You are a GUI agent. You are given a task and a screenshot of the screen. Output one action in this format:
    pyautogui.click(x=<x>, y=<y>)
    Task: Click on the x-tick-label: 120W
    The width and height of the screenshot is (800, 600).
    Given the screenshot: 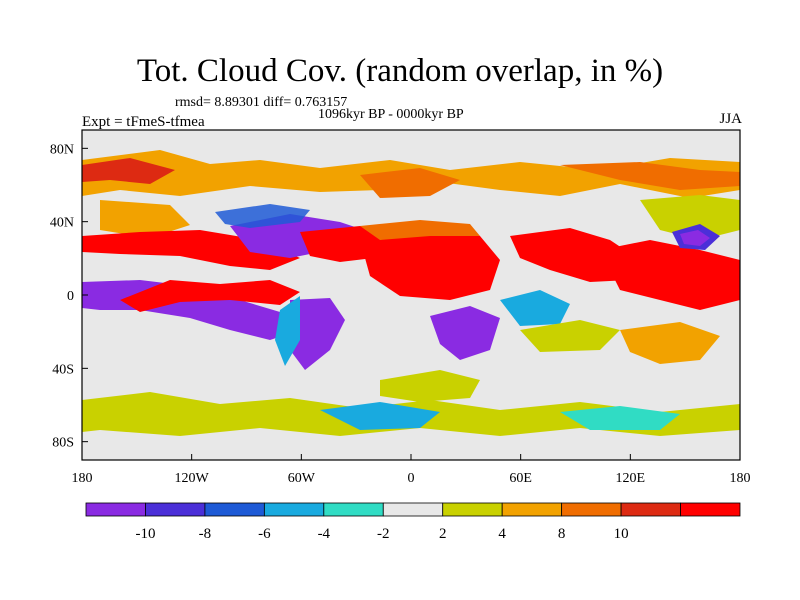 What is the action you would take?
    pyautogui.click(x=192, y=478)
    